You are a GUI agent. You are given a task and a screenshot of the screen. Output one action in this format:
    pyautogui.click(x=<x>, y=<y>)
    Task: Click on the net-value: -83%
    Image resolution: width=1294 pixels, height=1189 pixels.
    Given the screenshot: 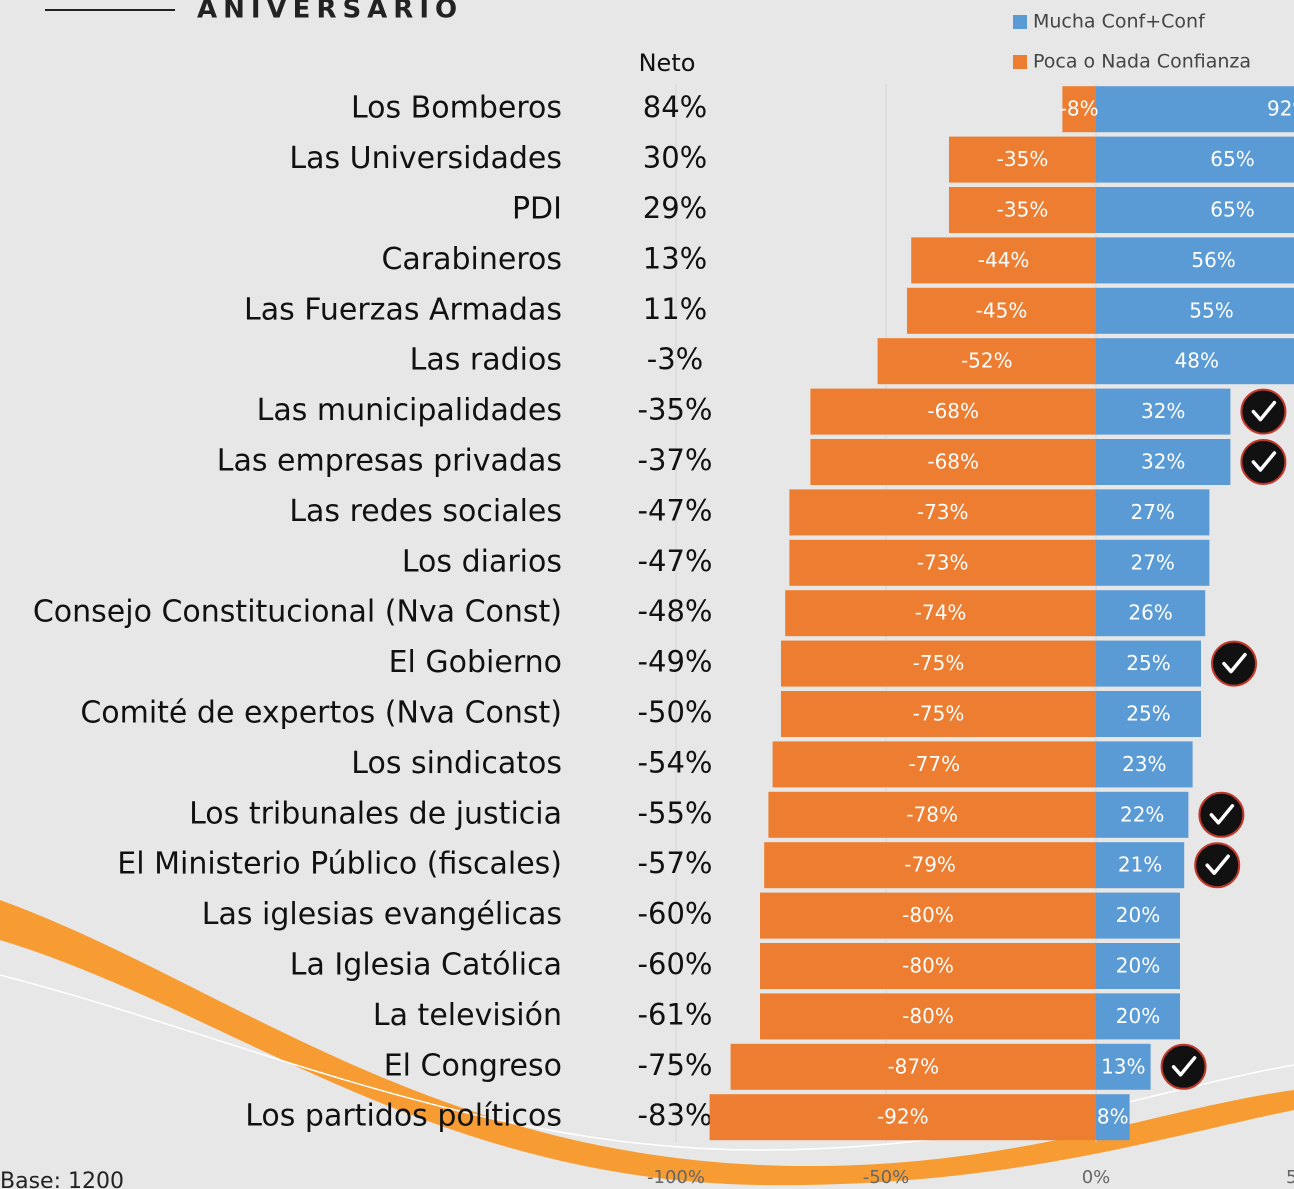 What is the action you would take?
    pyautogui.click(x=675, y=1115)
    